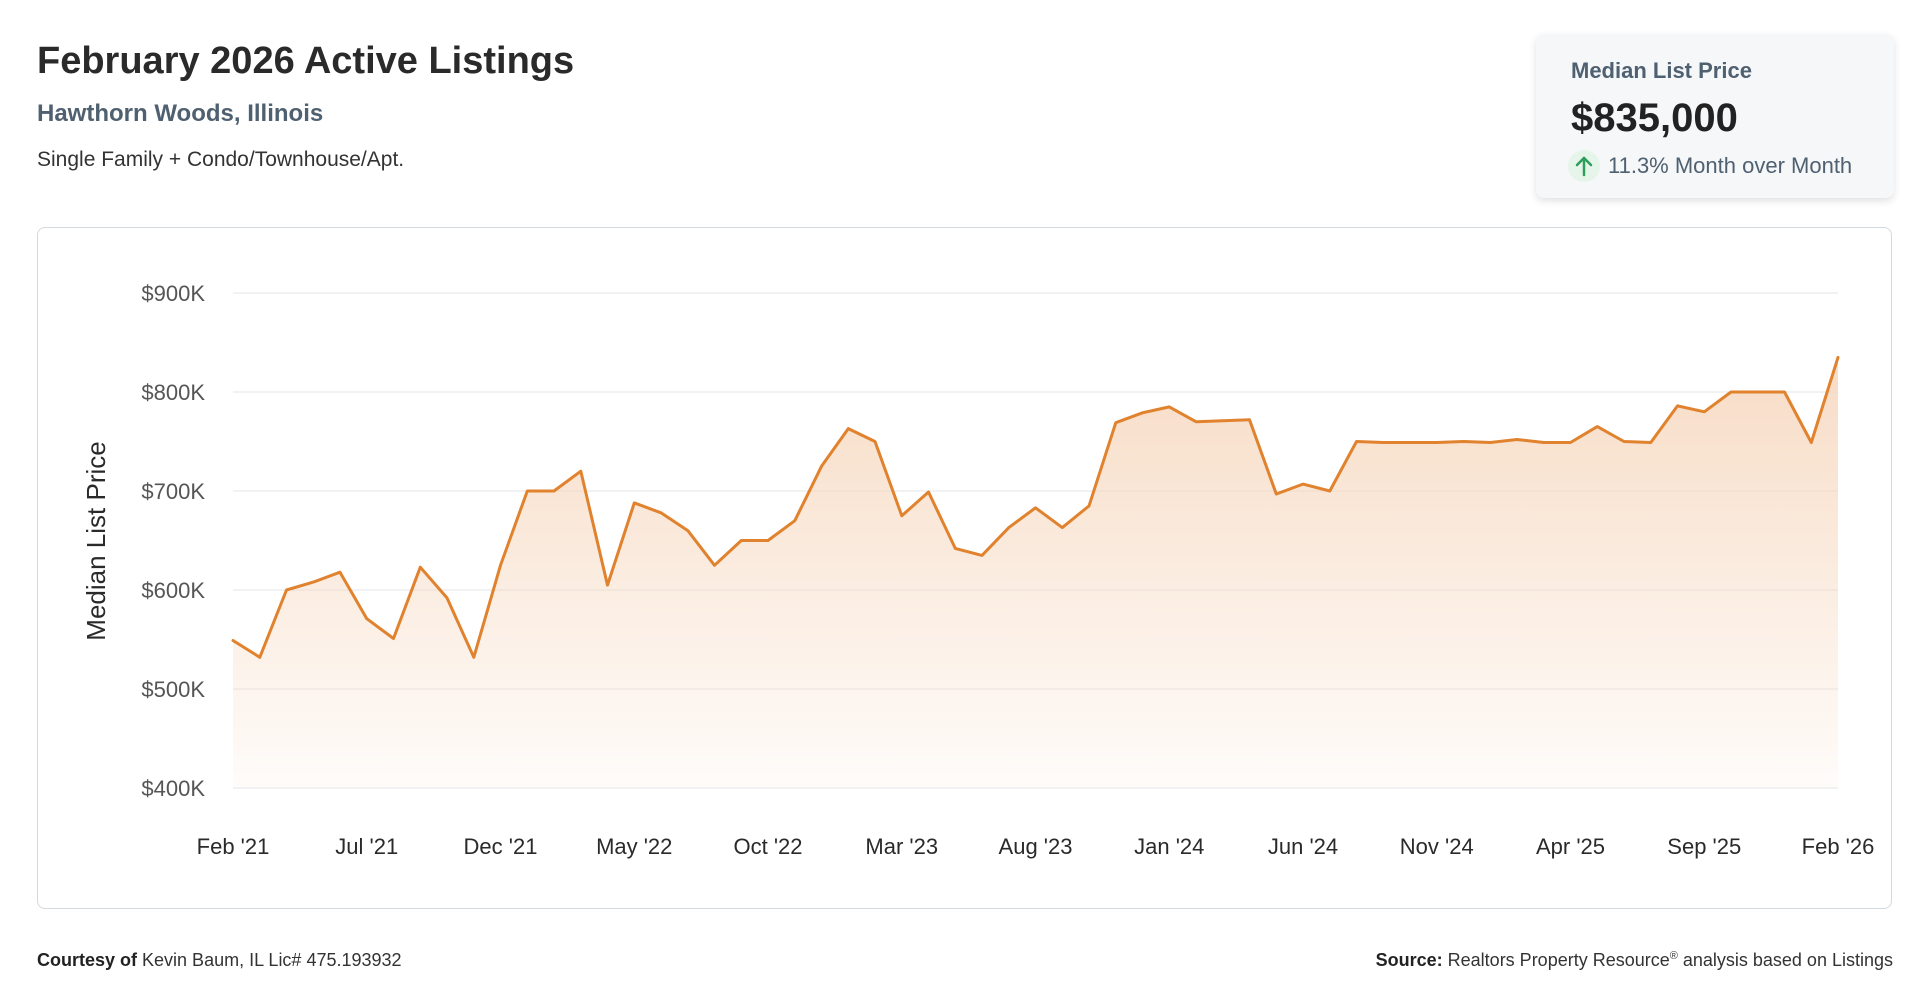 This screenshot has width=1920, height=1007. Describe the element at coordinates (634, 846) in the screenshot. I see `x-tick-label: May '22` at that location.